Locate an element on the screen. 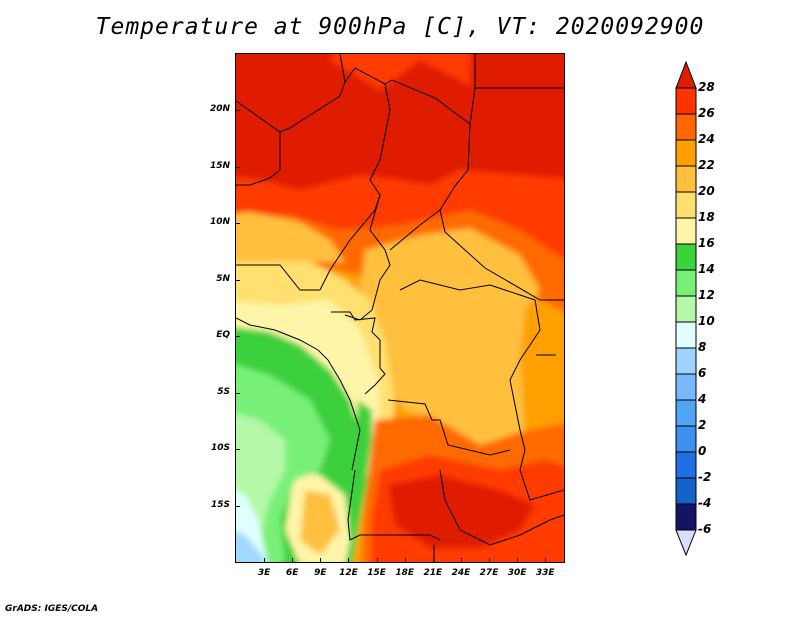  x-tick-label: 27E is located at coordinates (489, 573).